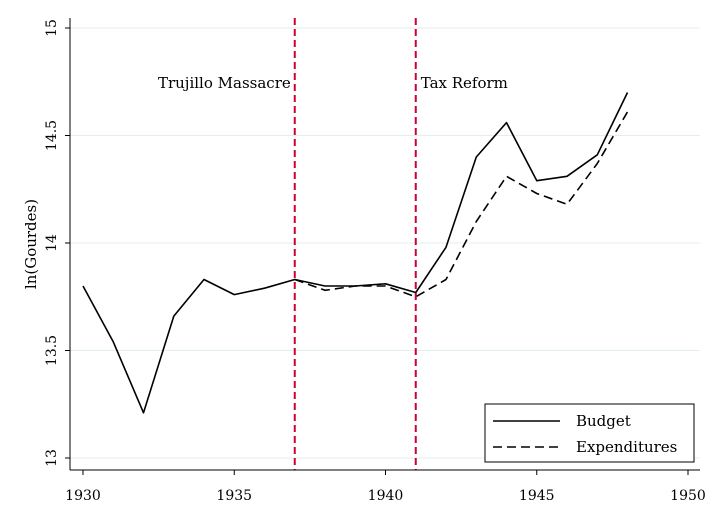 This screenshot has height=521, width=719. Describe the element at coordinates (234, 496) in the screenshot. I see `x-tick-label-1: 1935` at that location.